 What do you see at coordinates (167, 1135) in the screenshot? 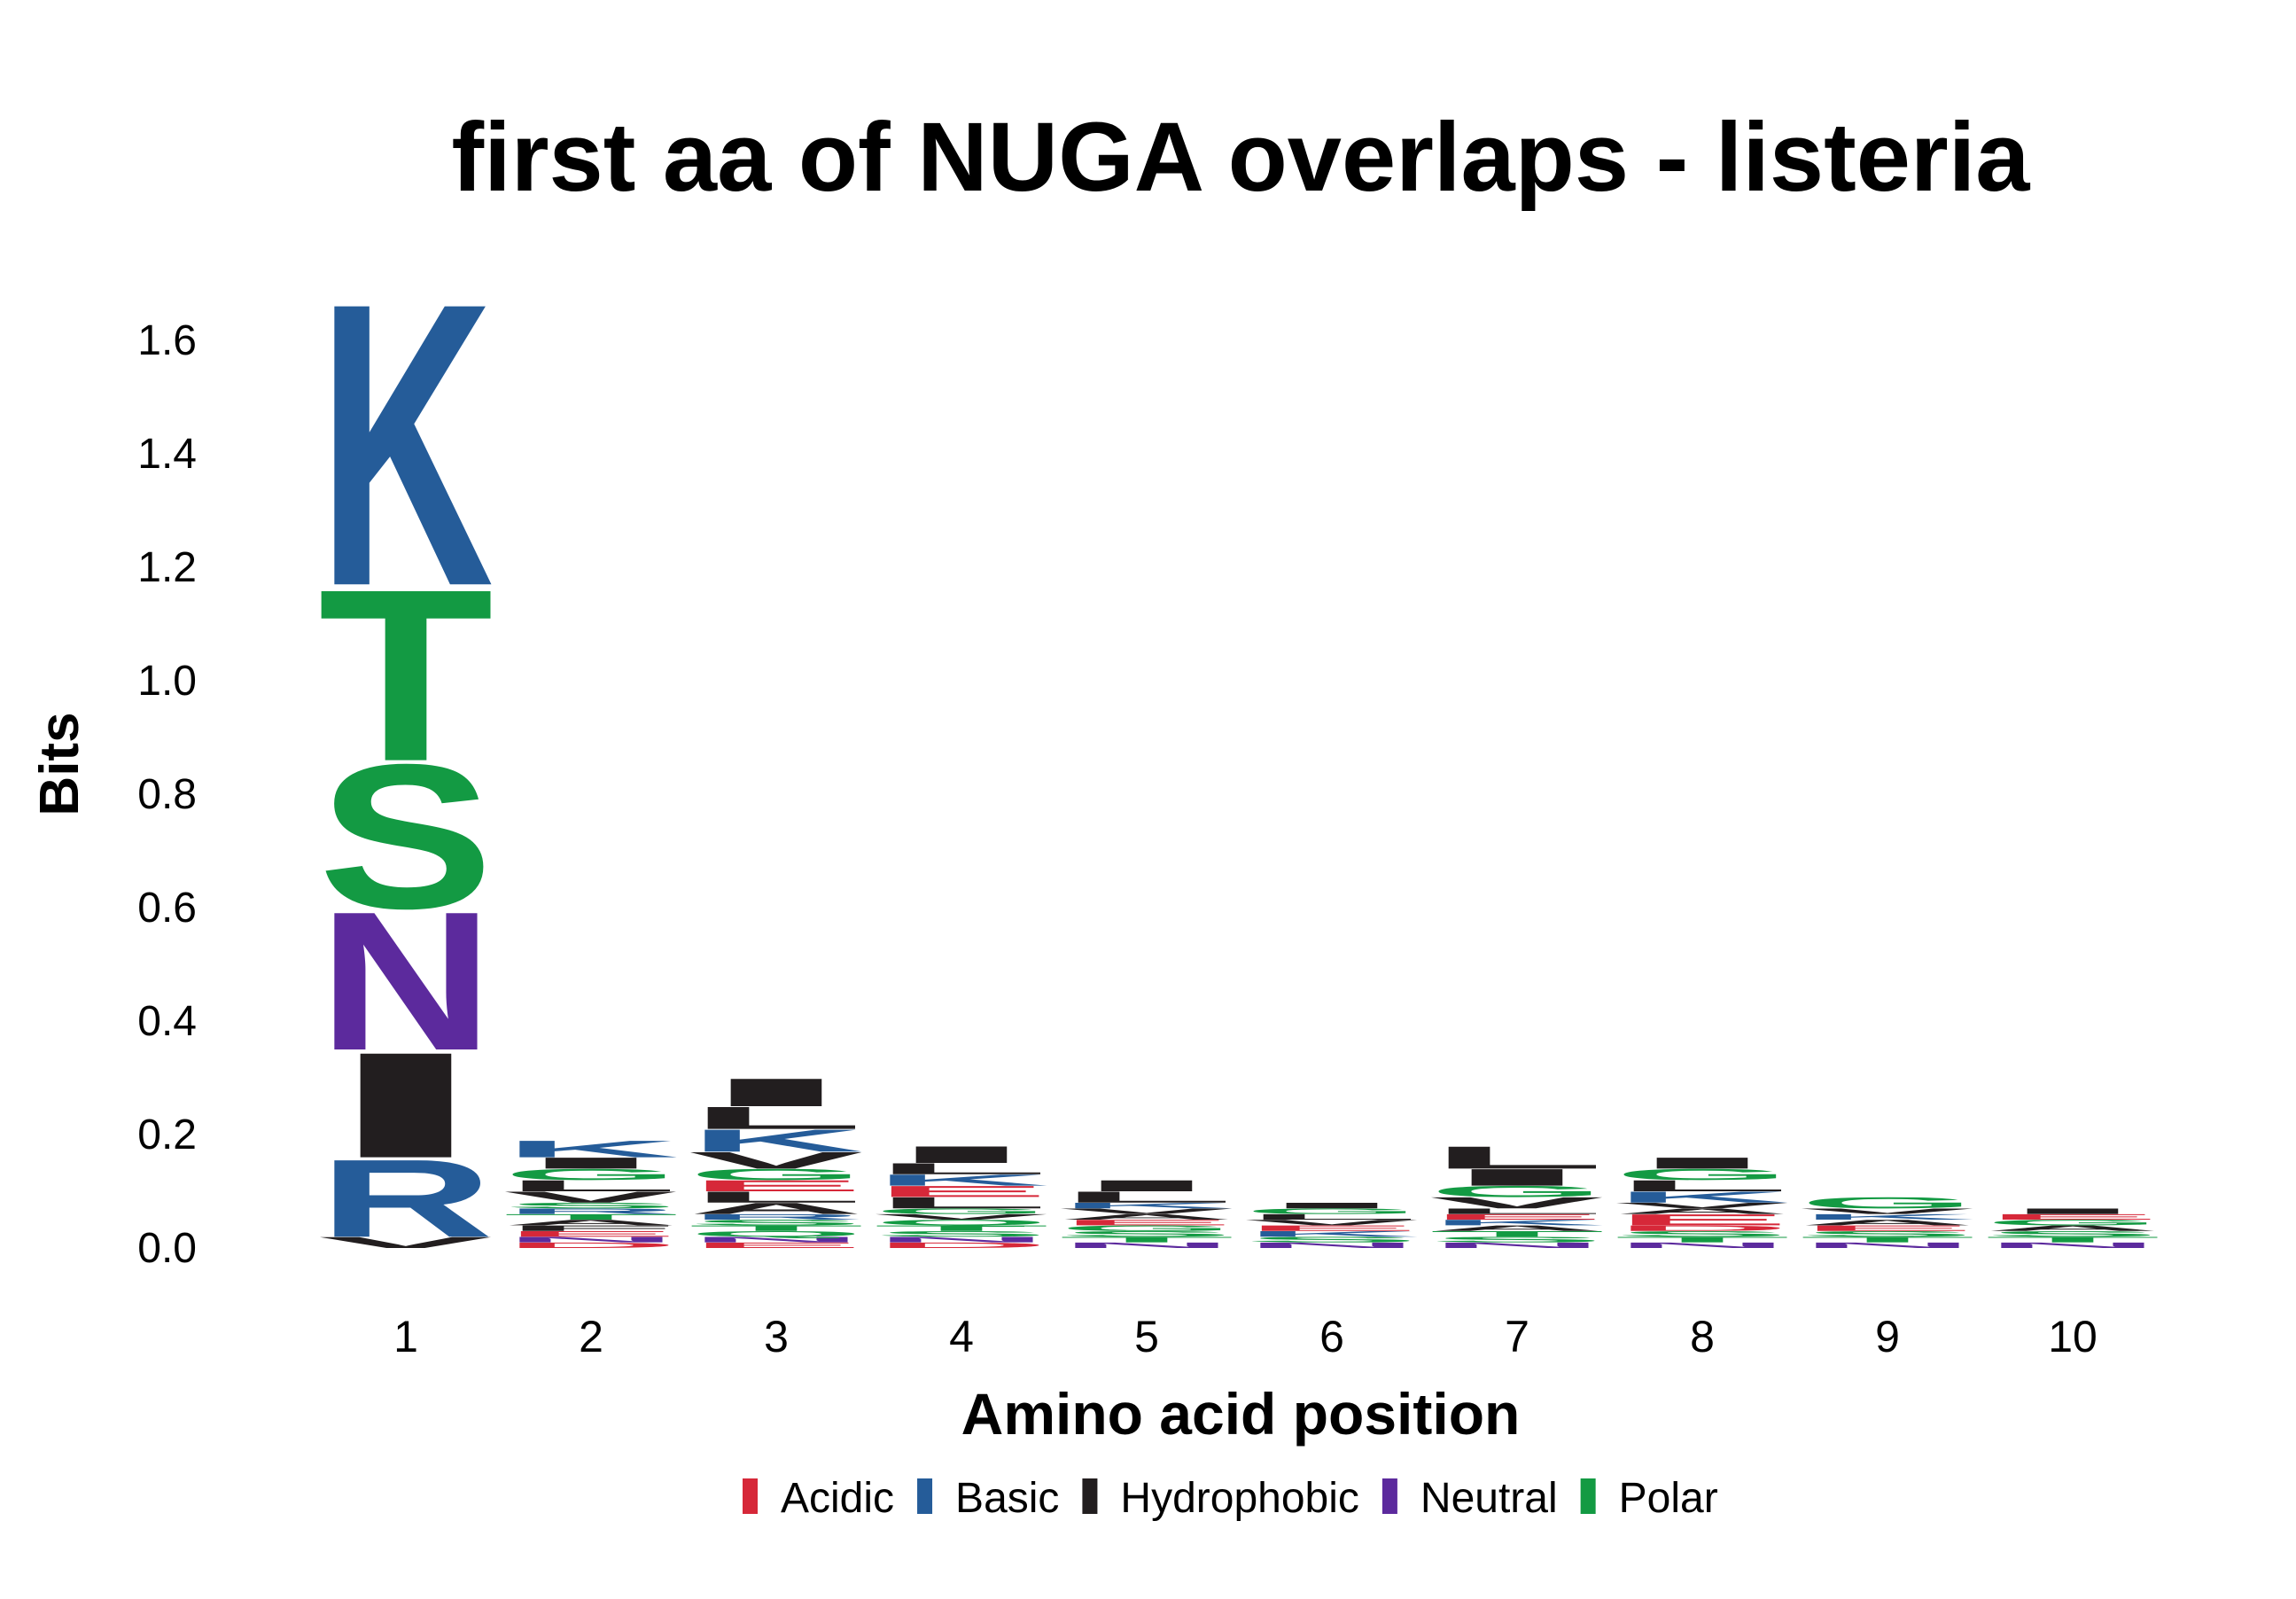
I see `y-tick-label: 0.2` at bounding box center [167, 1135].